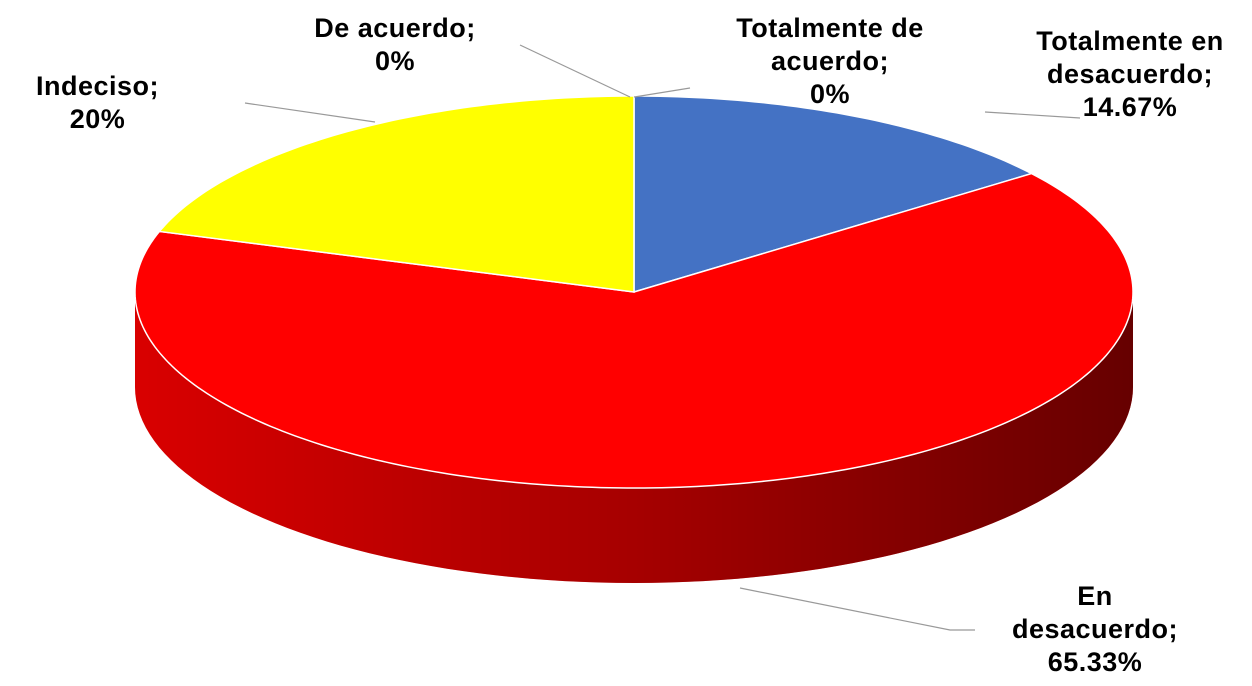 The height and width of the screenshot is (686, 1252). I want to click on category-label: Indeciso;, so click(97, 86).